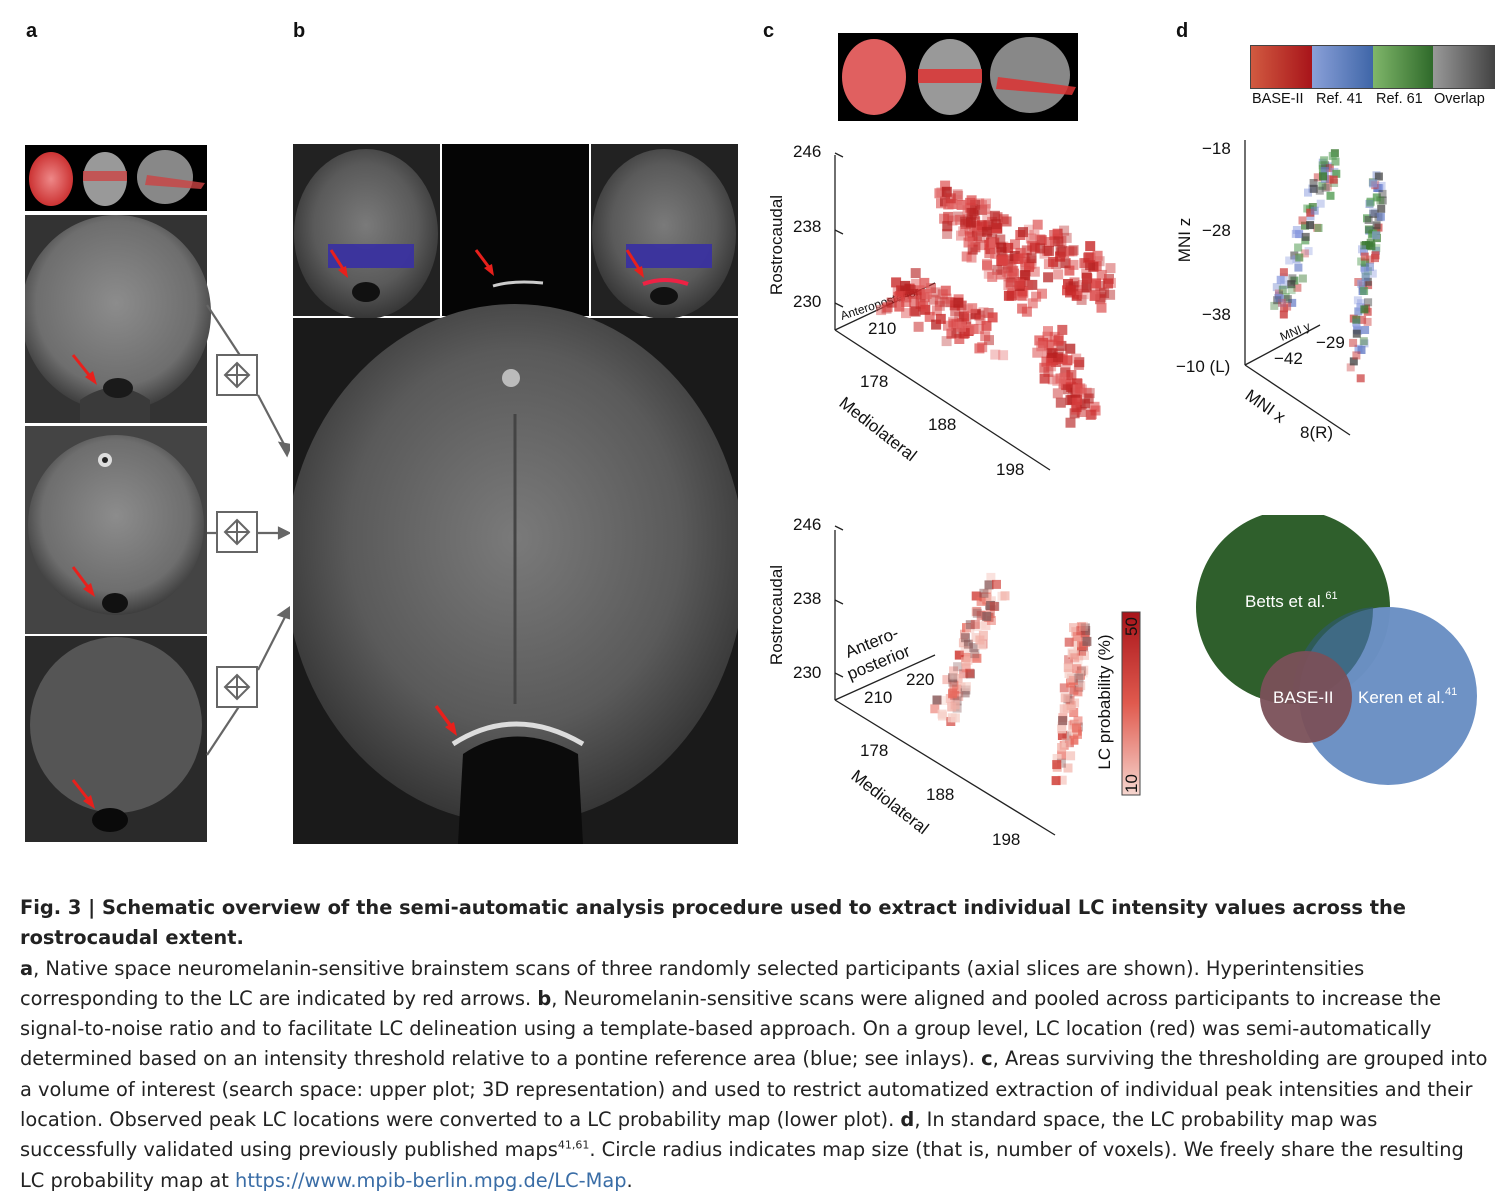 This screenshot has width=1509, height=1196. Describe the element at coordinates (299, 31) in the screenshot. I see `panel-label-b: b` at that location.